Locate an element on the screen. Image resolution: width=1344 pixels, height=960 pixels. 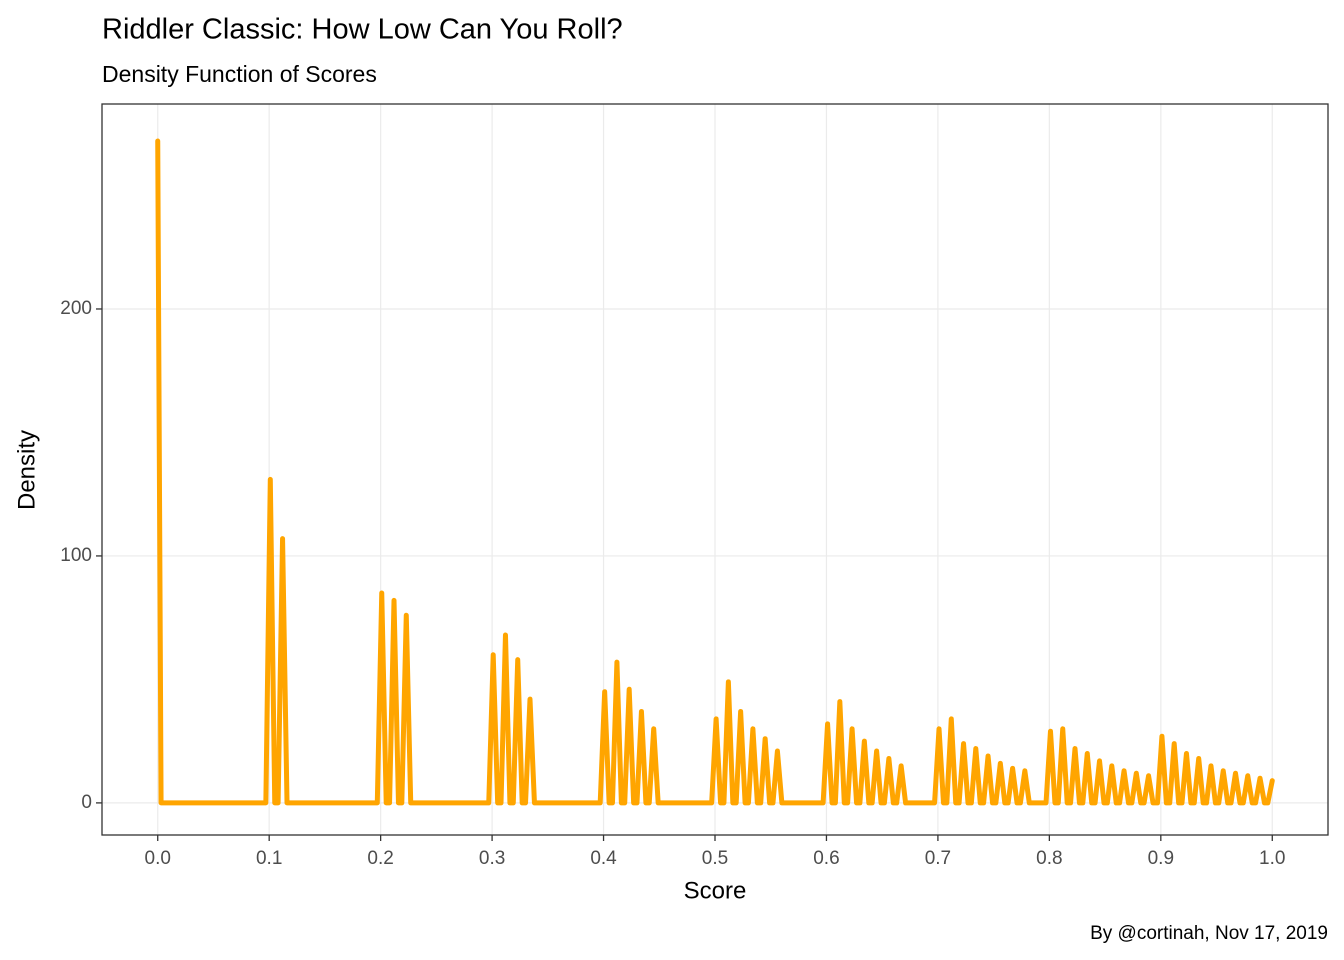
chart-subtitle: Density Function of Scores is located at coordinates (239, 74).